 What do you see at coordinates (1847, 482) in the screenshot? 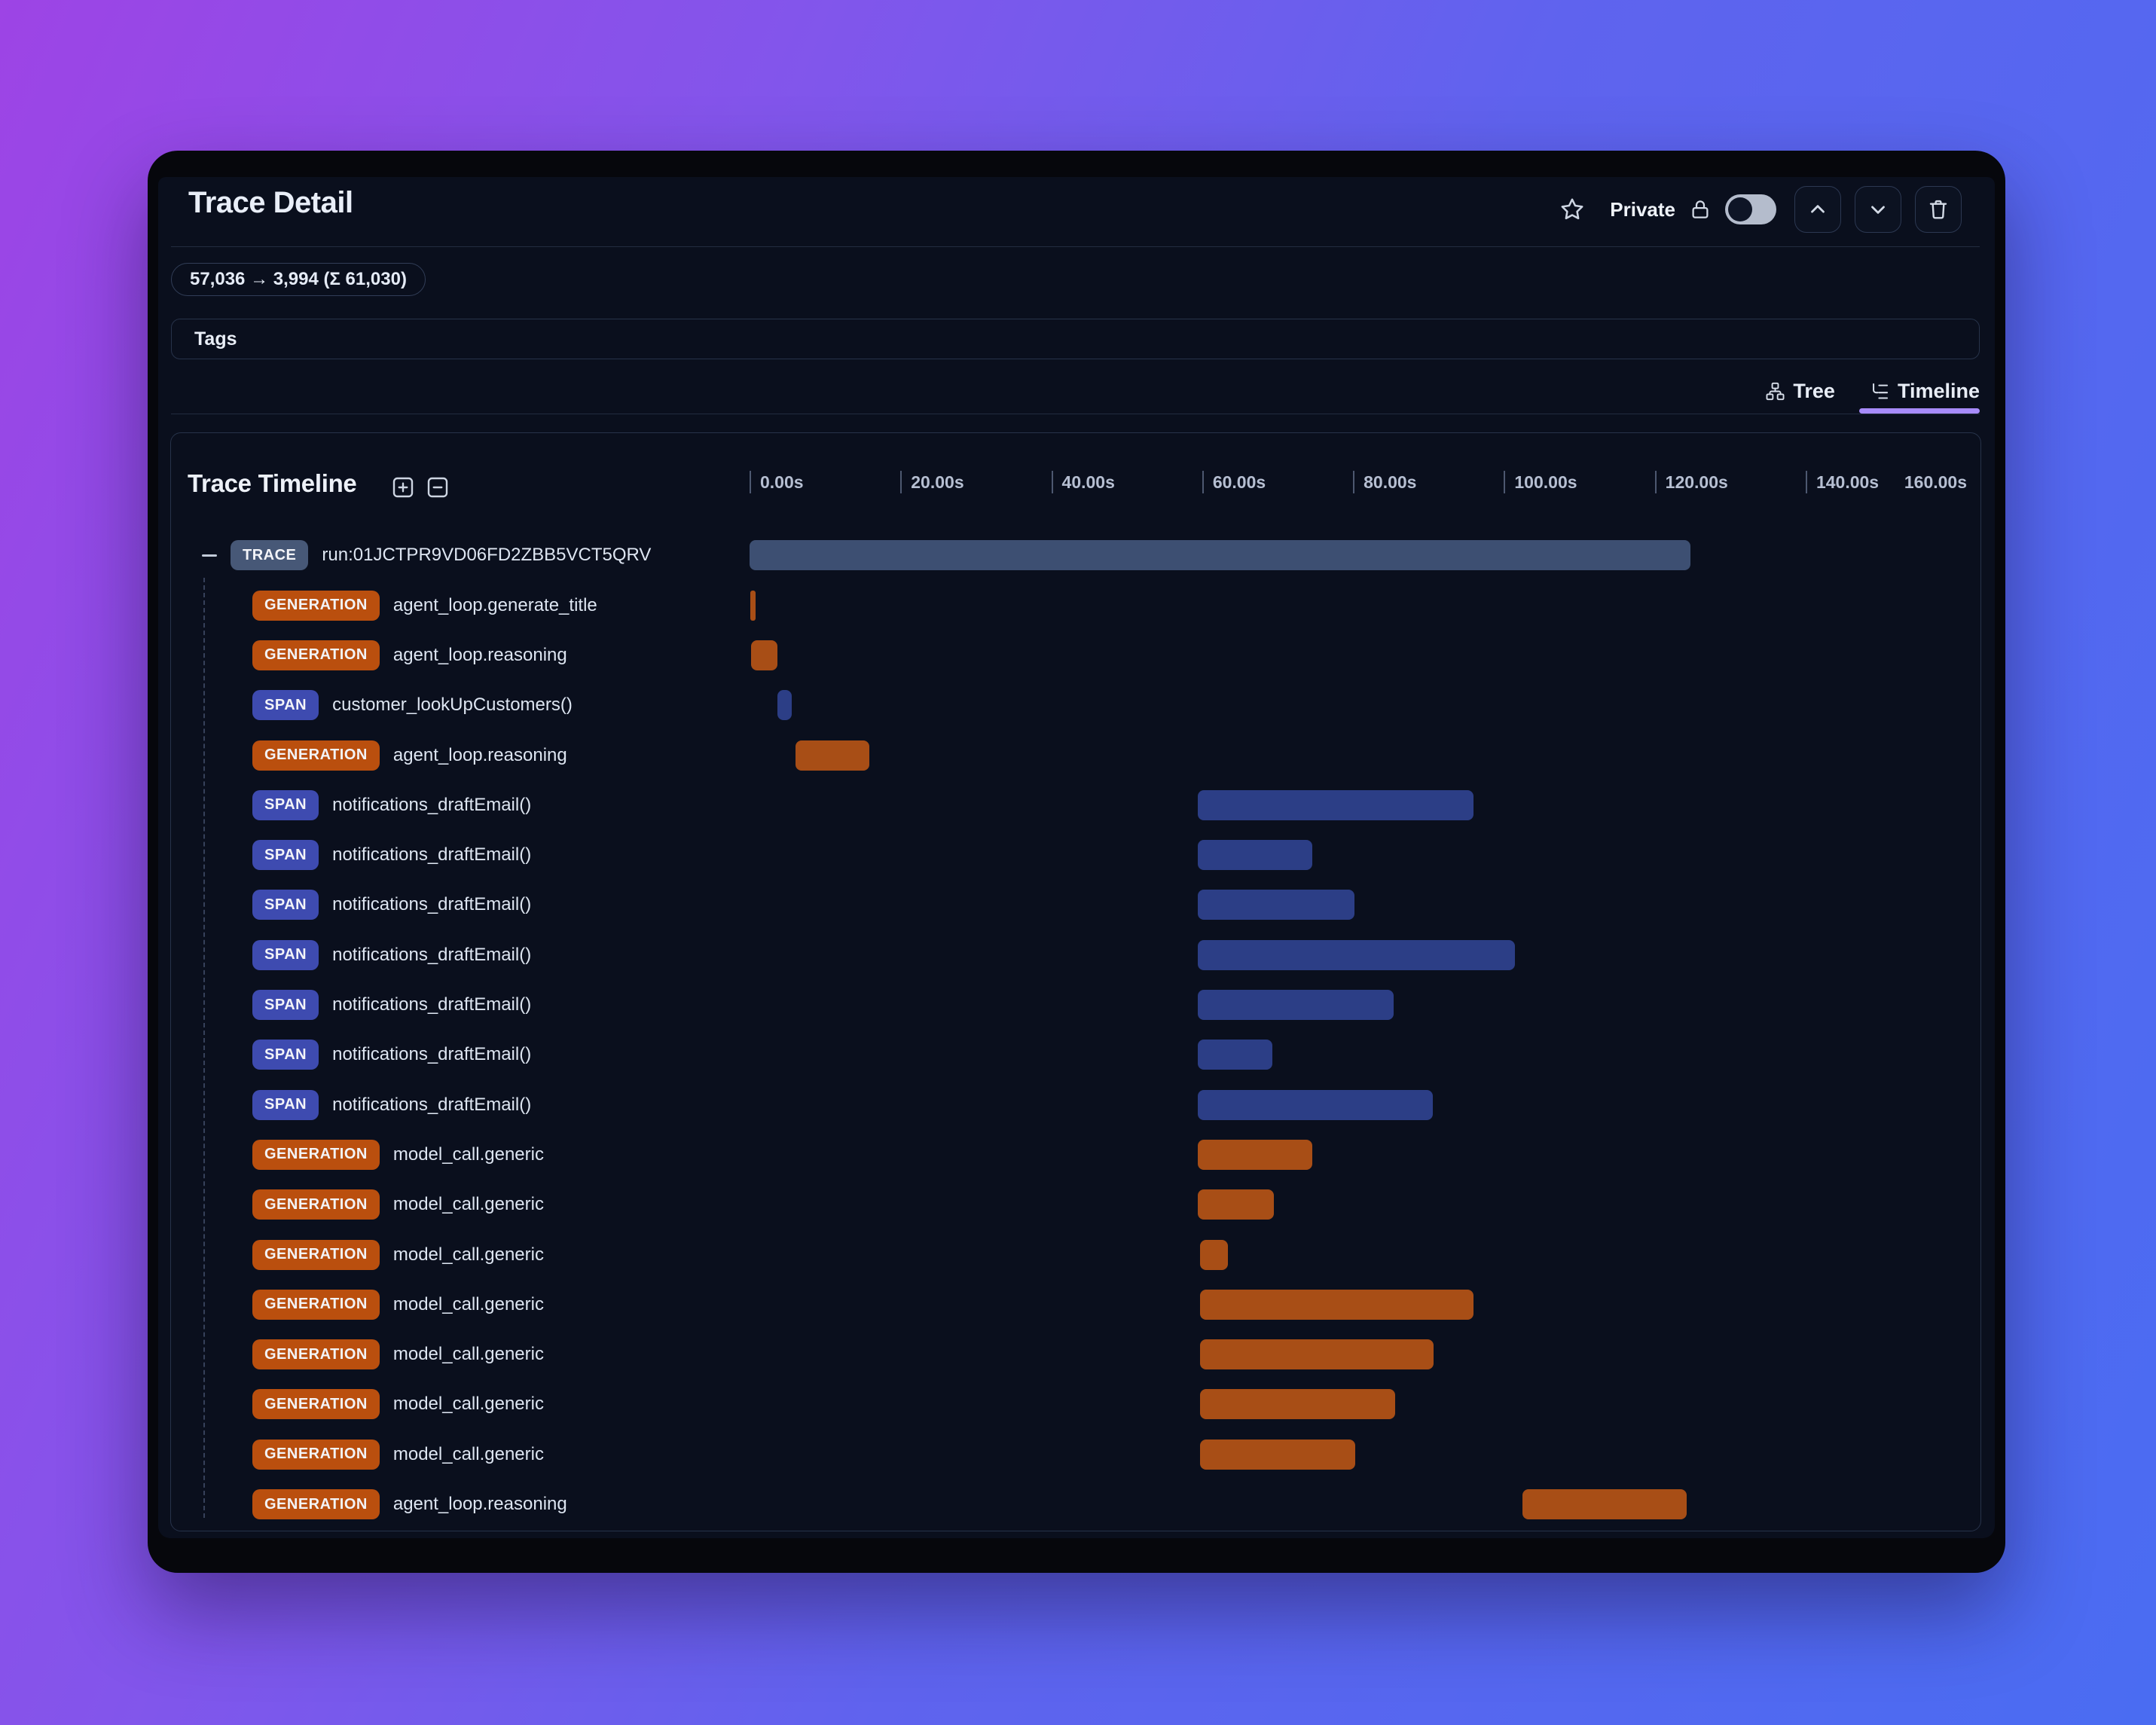
I see `axis-tick-label: 140.00s` at bounding box center [1847, 482].